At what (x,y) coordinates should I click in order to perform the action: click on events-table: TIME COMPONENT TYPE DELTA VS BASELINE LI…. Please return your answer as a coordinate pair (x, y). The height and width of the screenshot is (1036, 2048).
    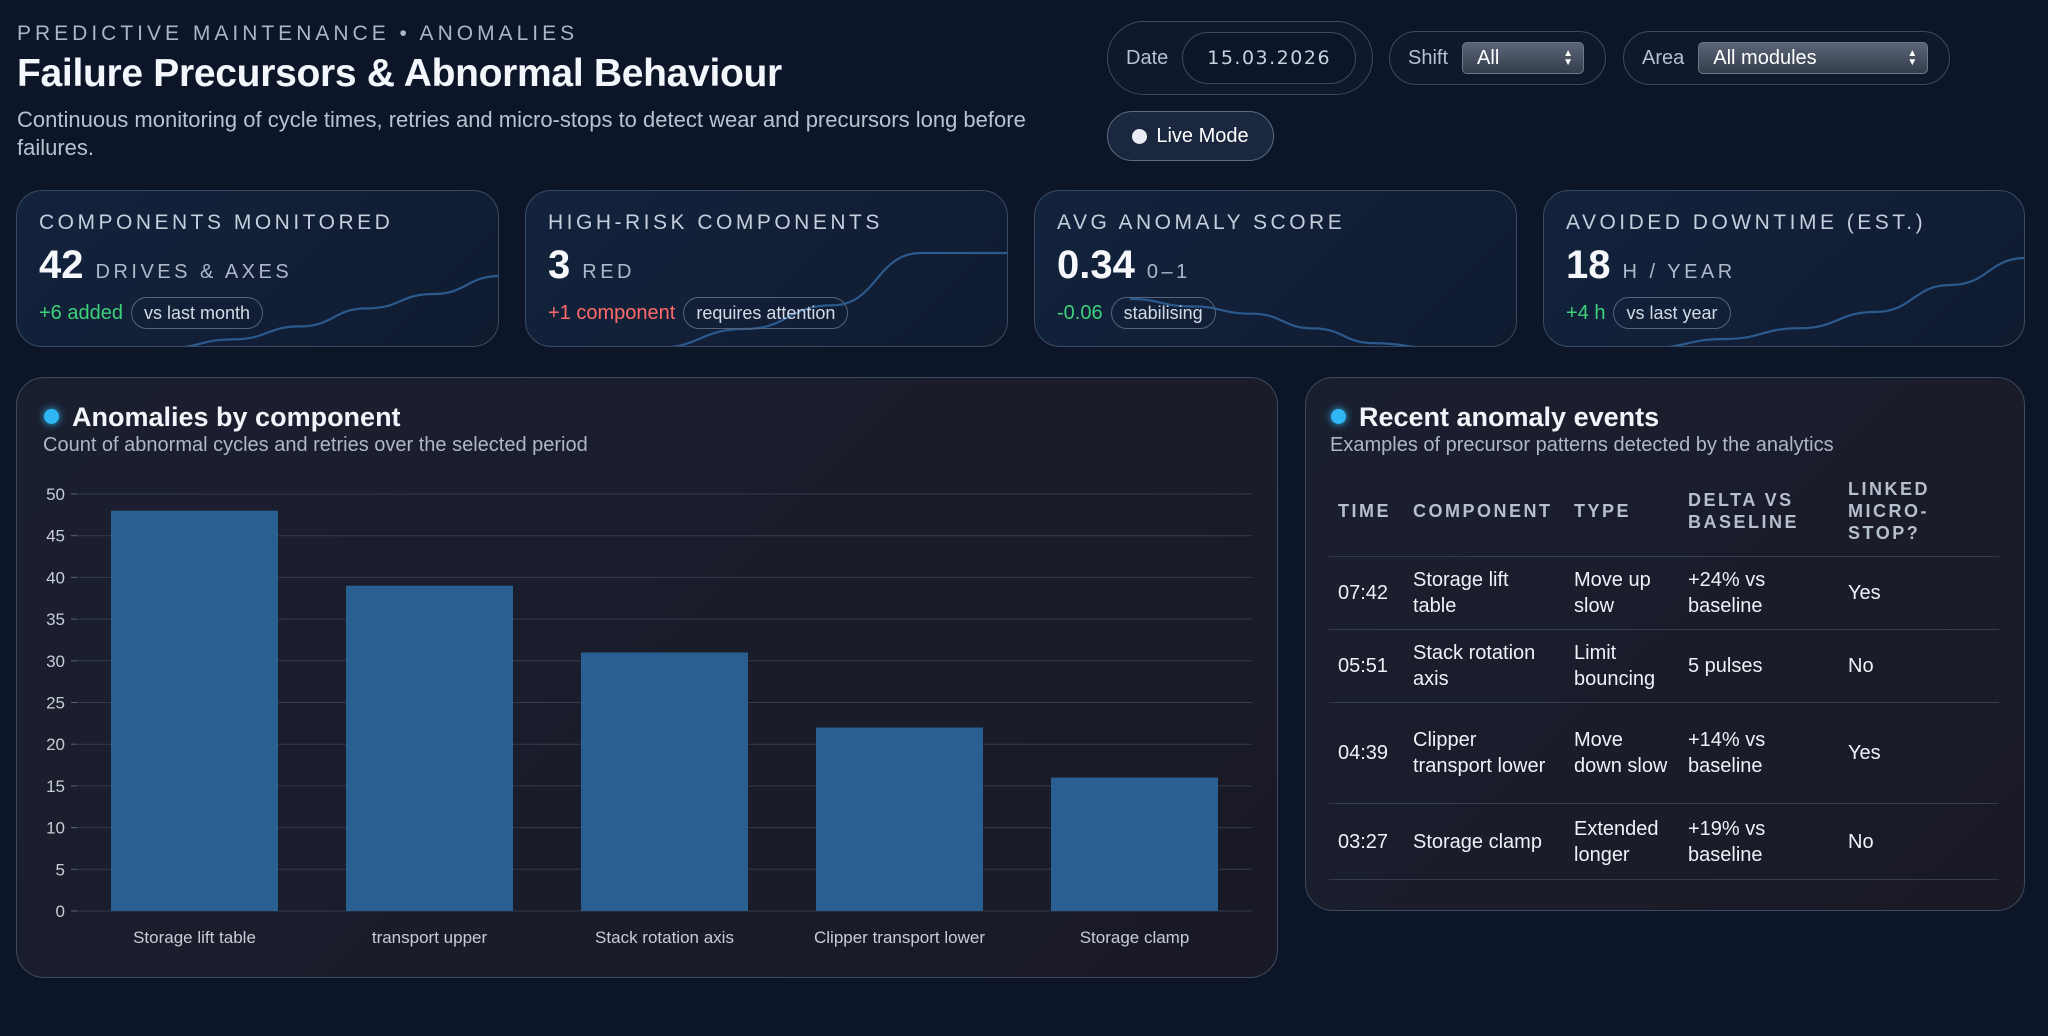
    Looking at the image, I should click on (1664, 679).